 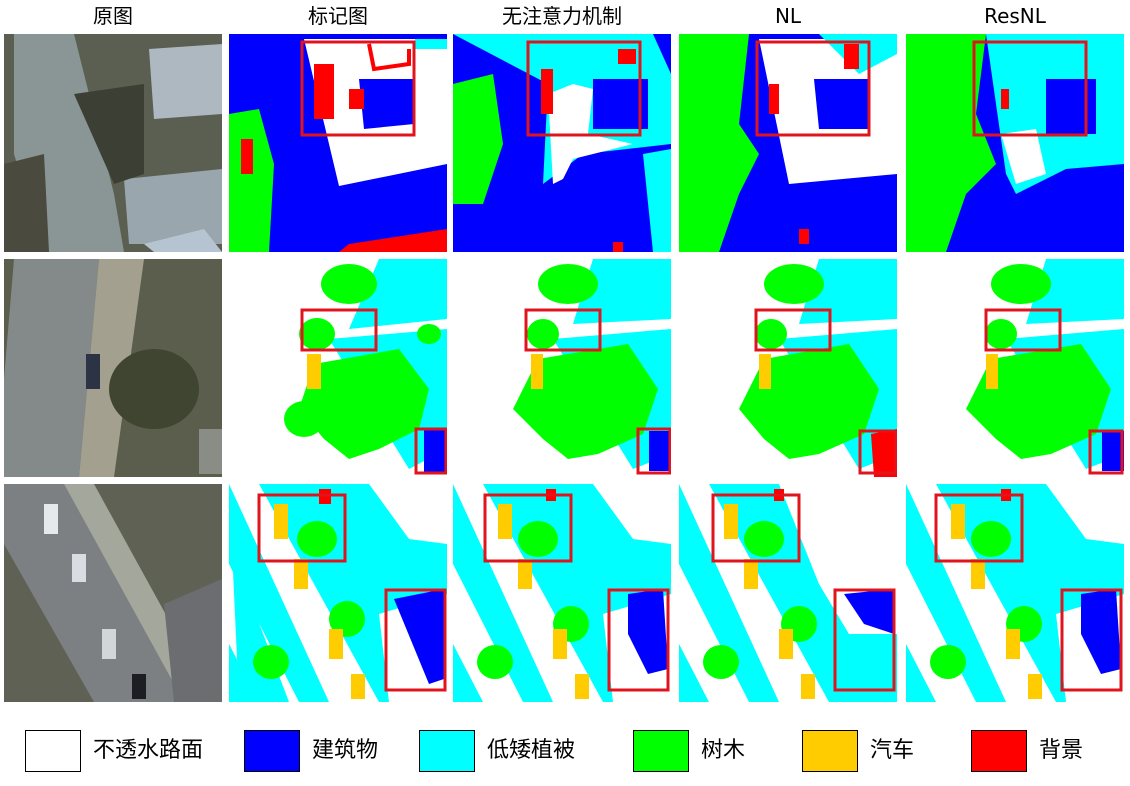 What do you see at coordinates (830, 751) in the screenshot?
I see `legend-swatch-yellow` at bounding box center [830, 751].